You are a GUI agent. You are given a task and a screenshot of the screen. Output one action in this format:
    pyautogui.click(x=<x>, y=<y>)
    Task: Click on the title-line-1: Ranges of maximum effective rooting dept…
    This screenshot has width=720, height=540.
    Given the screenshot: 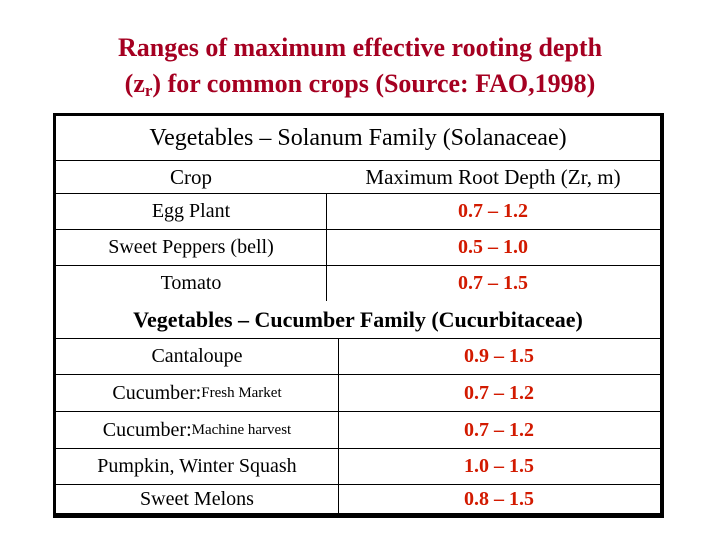 What is the action you would take?
    pyautogui.click(x=360, y=47)
    